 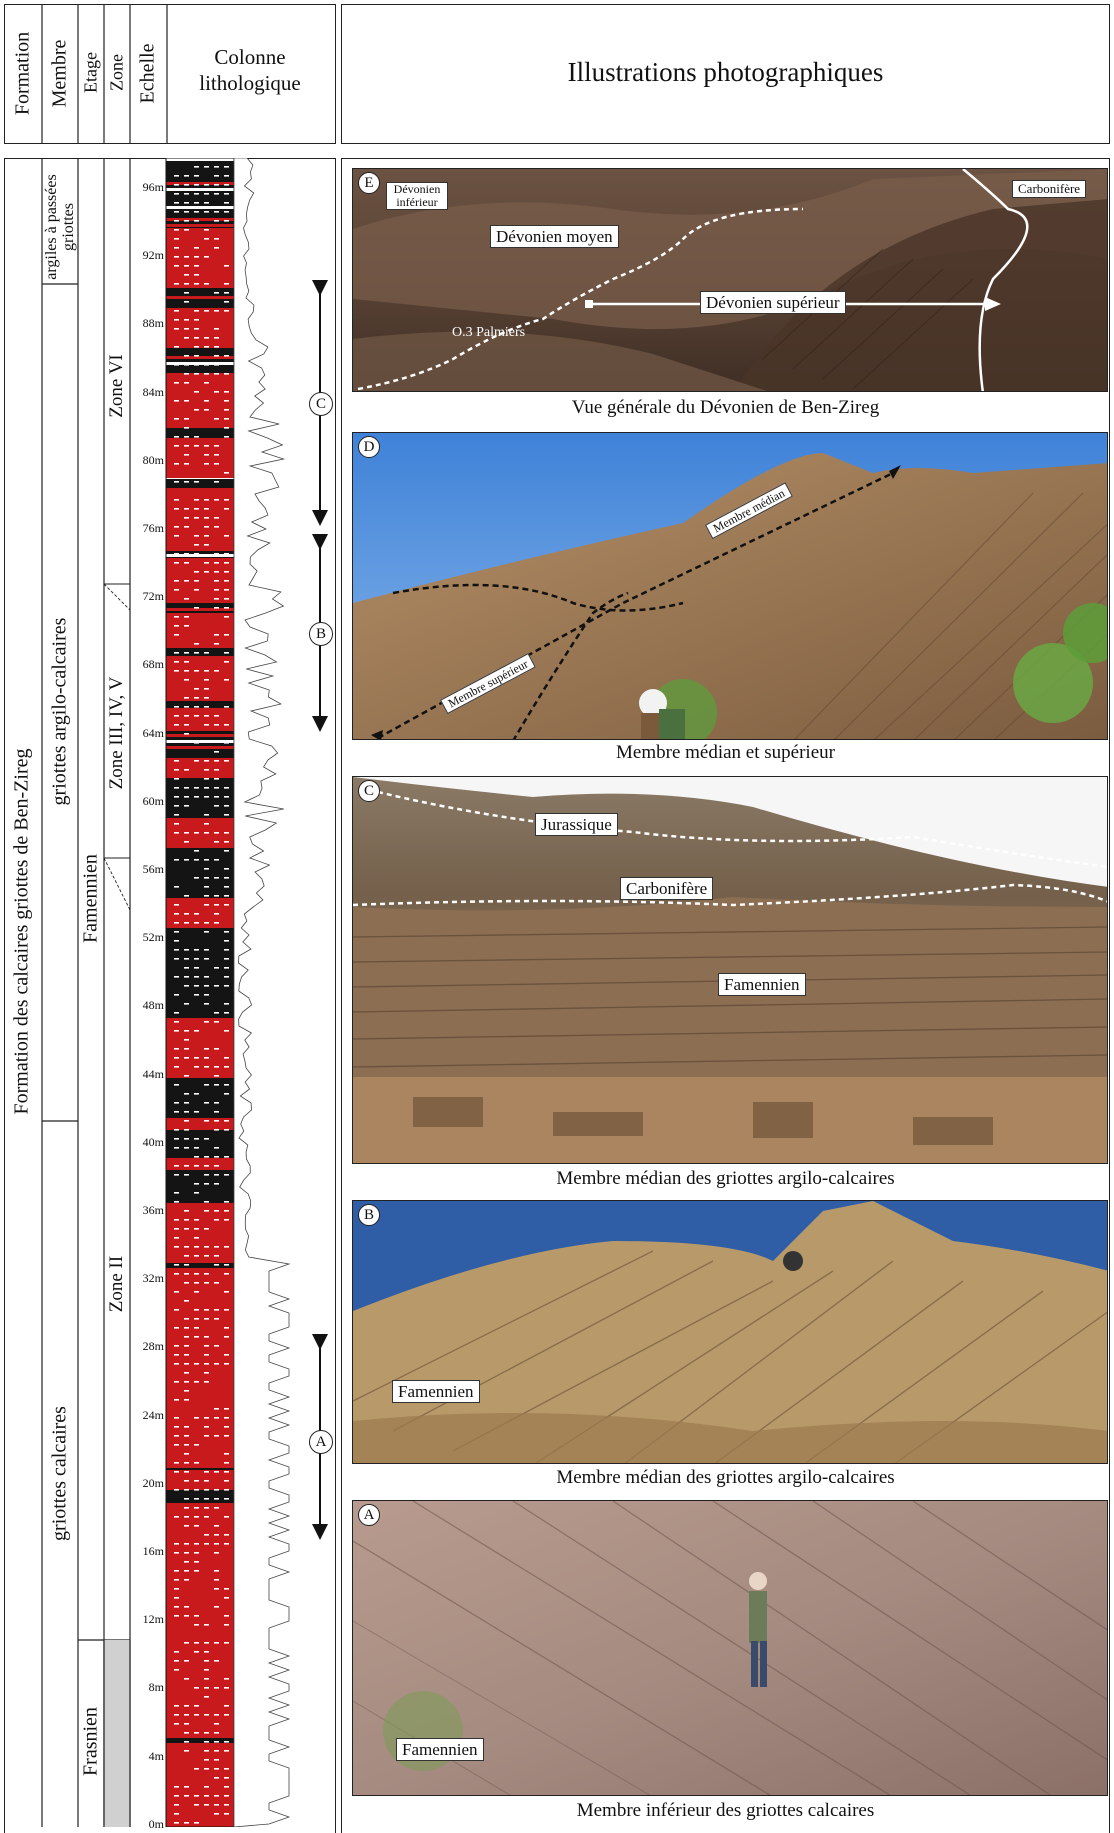 What do you see at coordinates (90, 1741) in the screenshot?
I see `stage-frasnien-label: Frasnien` at bounding box center [90, 1741].